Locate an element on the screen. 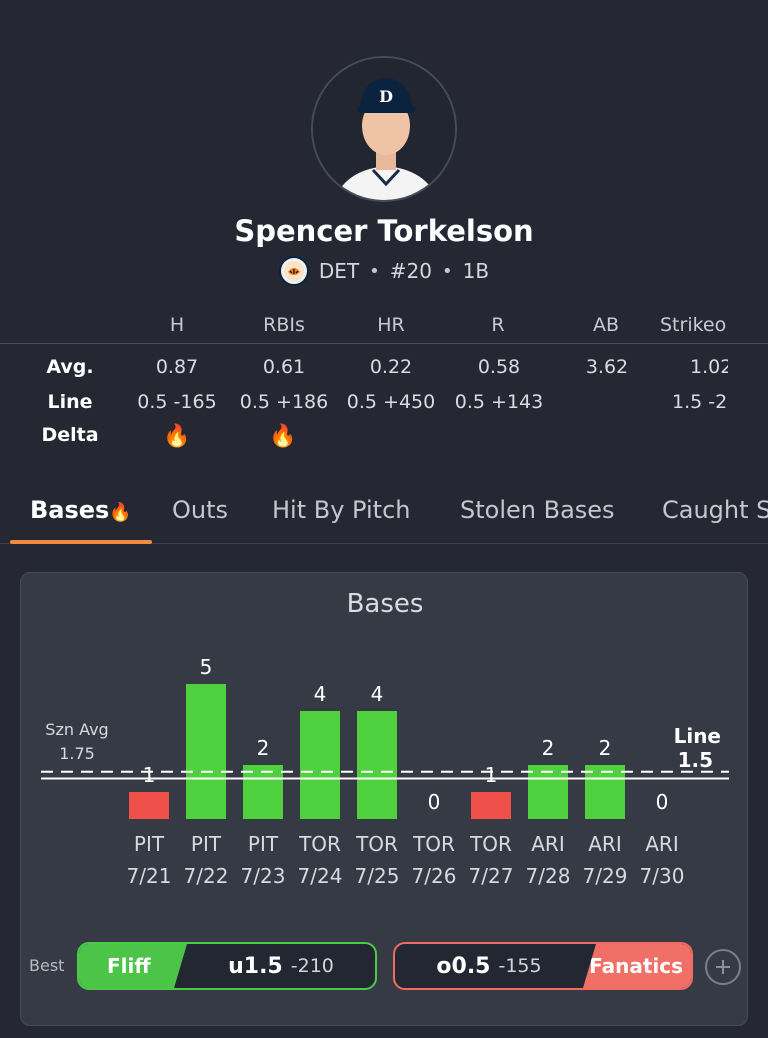 Image resolution: width=768 pixels, height=1038 pixels. avg-h: 0.87 is located at coordinates (177, 367).